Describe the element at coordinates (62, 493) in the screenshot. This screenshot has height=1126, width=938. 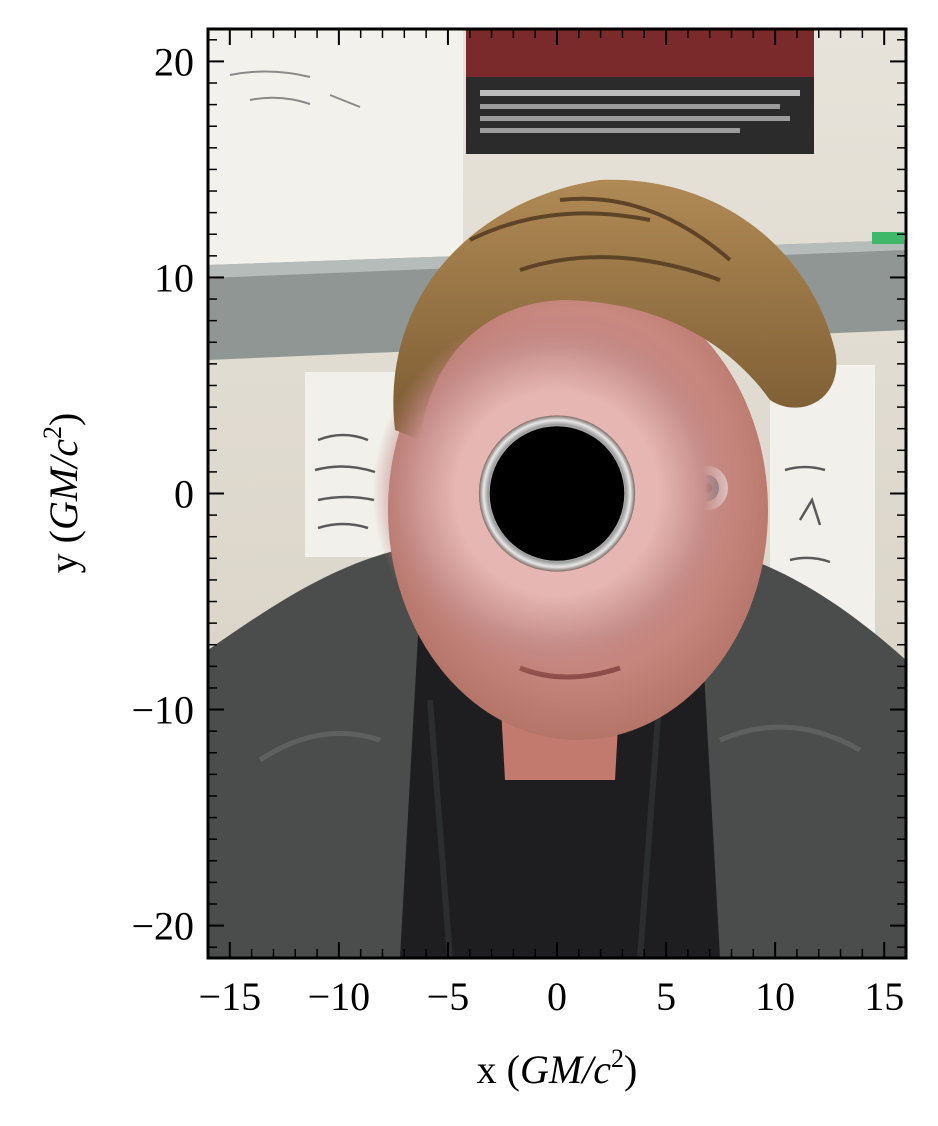
I see `y-axis-label: y (GM/c2)` at that location.